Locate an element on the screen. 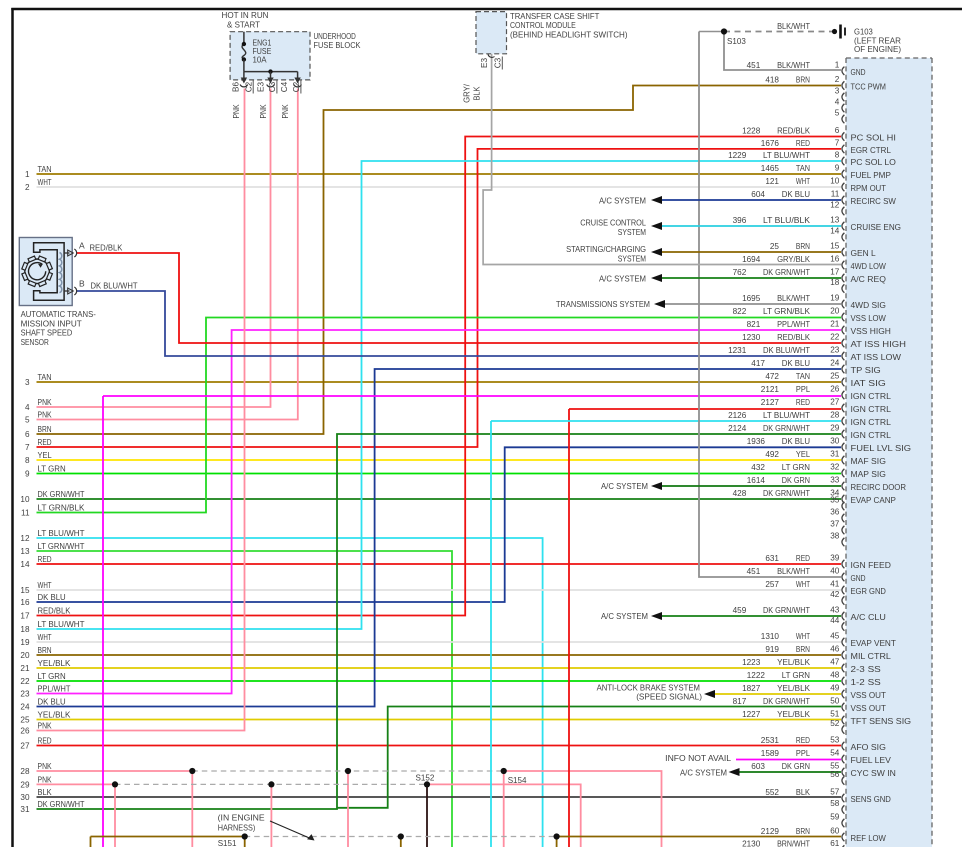 The width and height of the screenshot is (962, 847). svg-text: 54 is located at coordinates (835, 753).